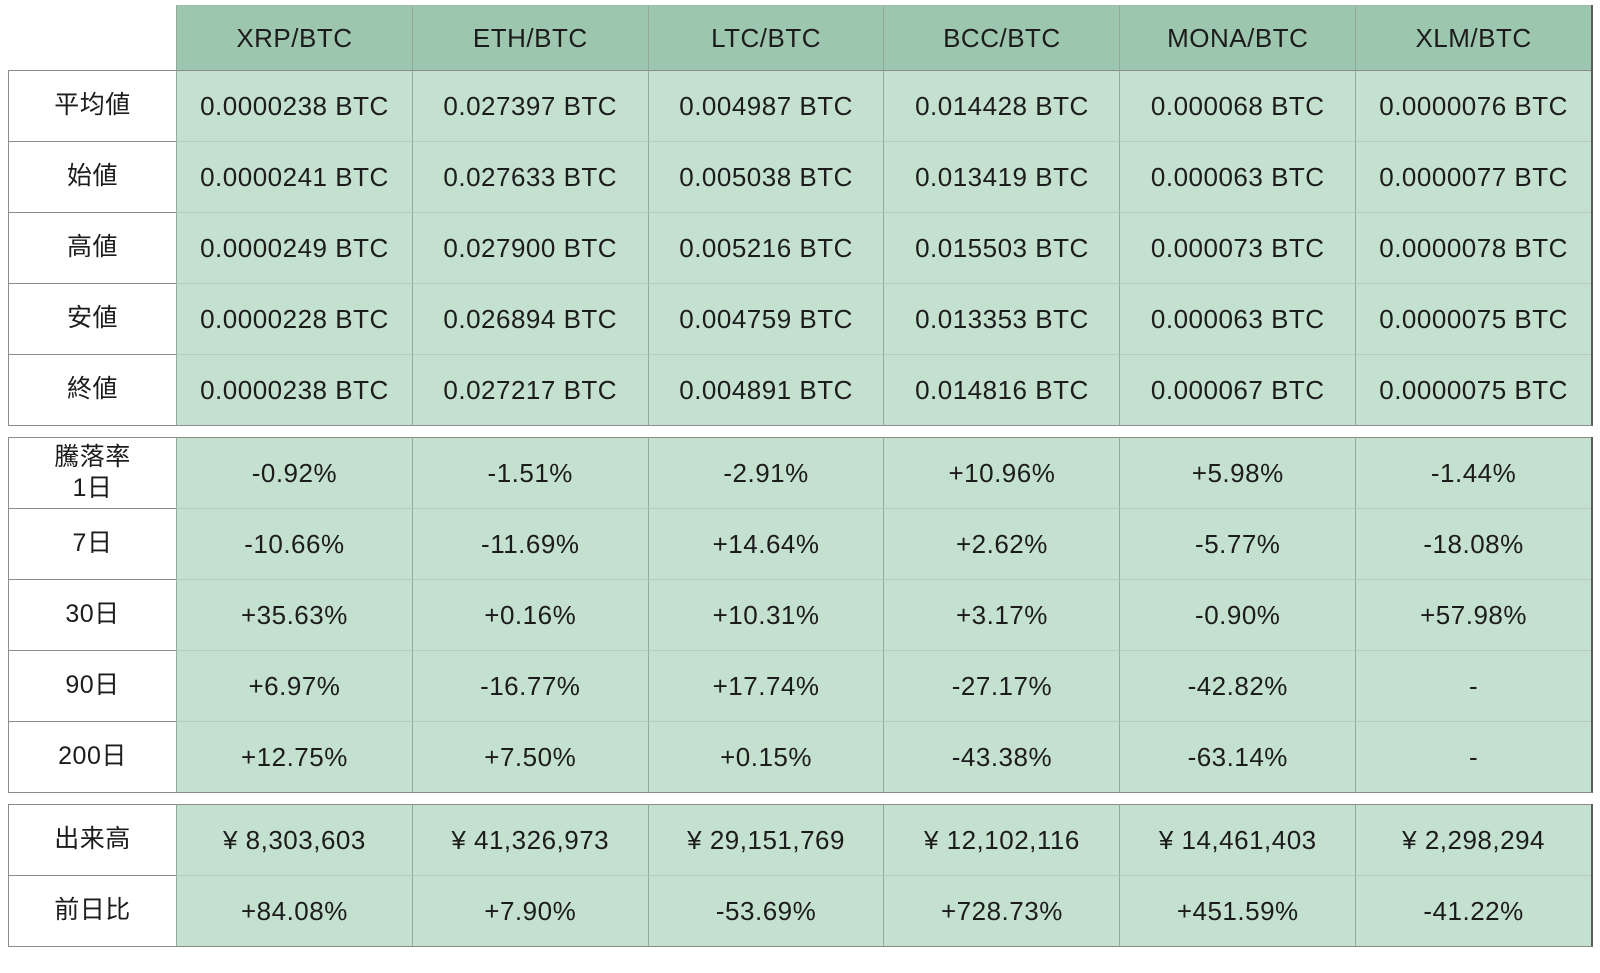  Describe the element at coordinates (1237, 756) in the screenshot. I see `value-cell: -63.14%` at that location.